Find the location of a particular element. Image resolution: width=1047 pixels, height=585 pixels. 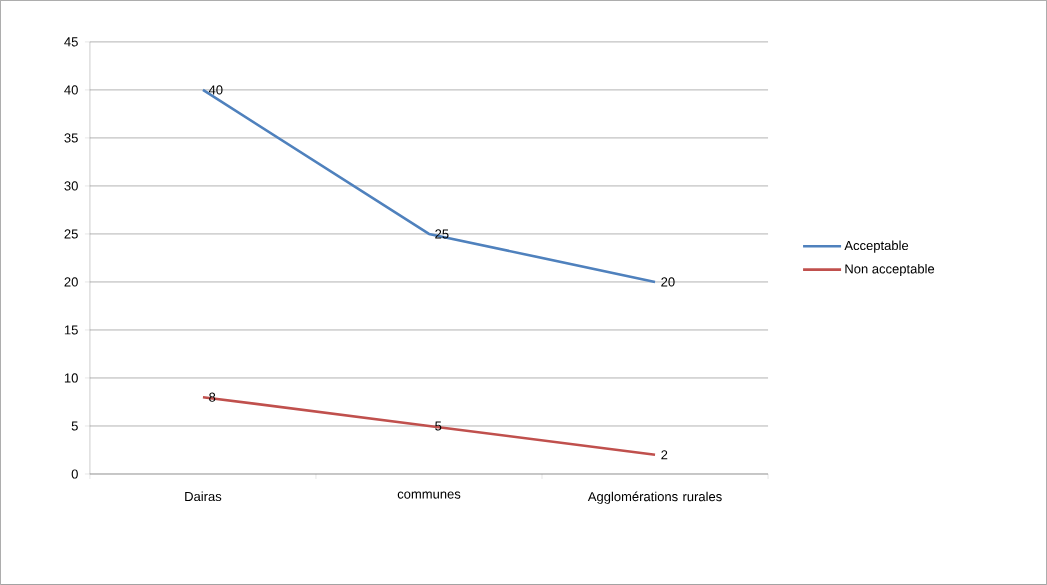

legend-label: Non acceptable is located at coordinates (890, 270).